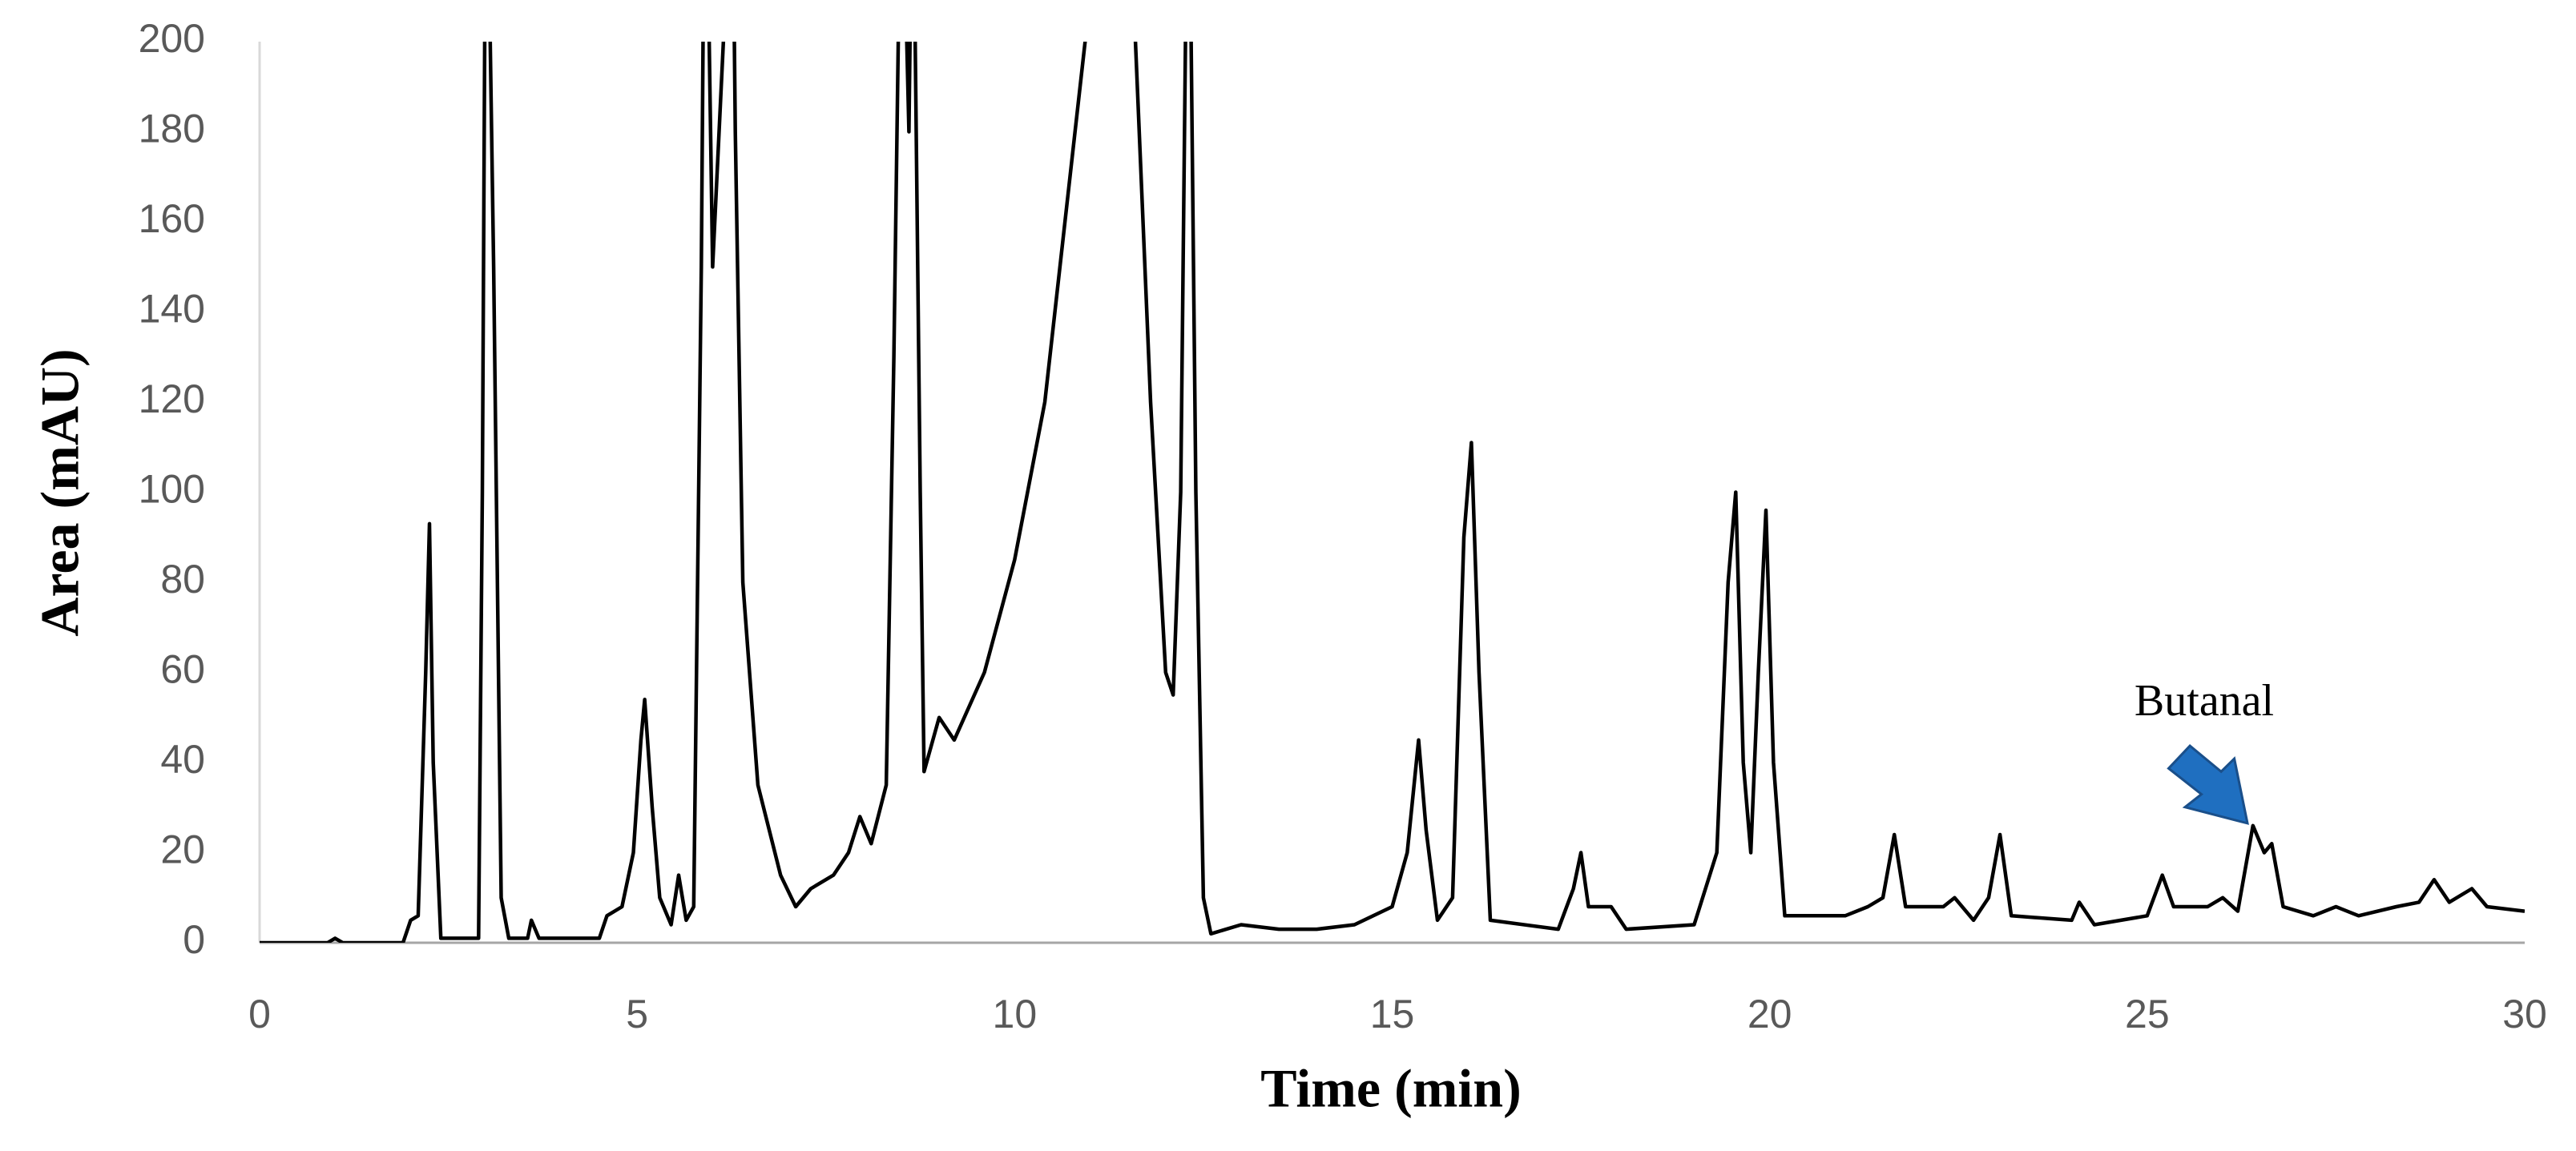 The image size is (2576, 1151). I want to click on y-tick-label: 0, so click(194, 939).